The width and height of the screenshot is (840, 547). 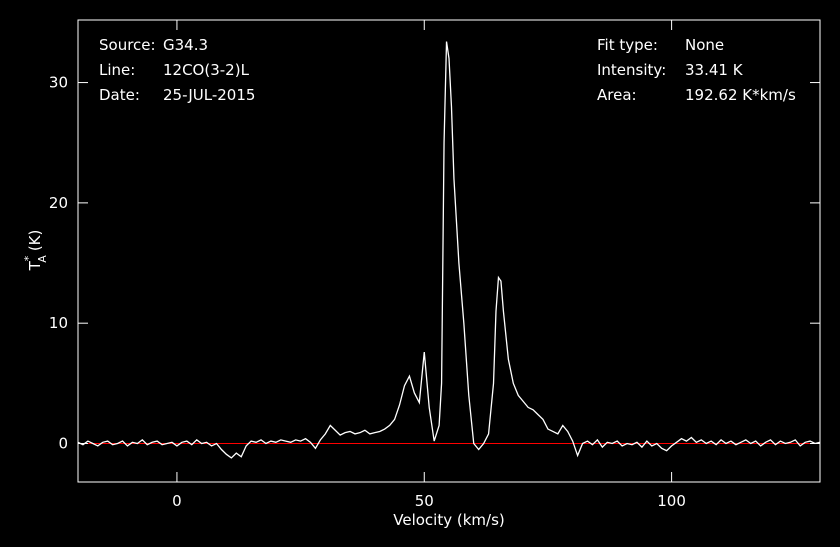 I want to click on y-axis-label: T*A (K), so click(x=35, y=251).